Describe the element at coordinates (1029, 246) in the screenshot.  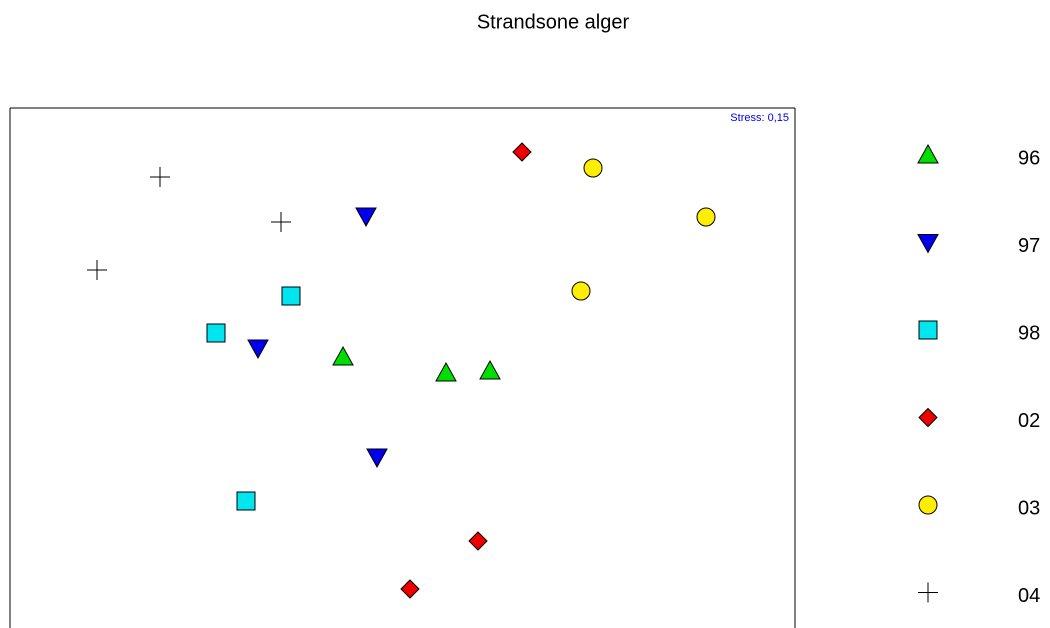
I see `legend-label: 97` at that location.